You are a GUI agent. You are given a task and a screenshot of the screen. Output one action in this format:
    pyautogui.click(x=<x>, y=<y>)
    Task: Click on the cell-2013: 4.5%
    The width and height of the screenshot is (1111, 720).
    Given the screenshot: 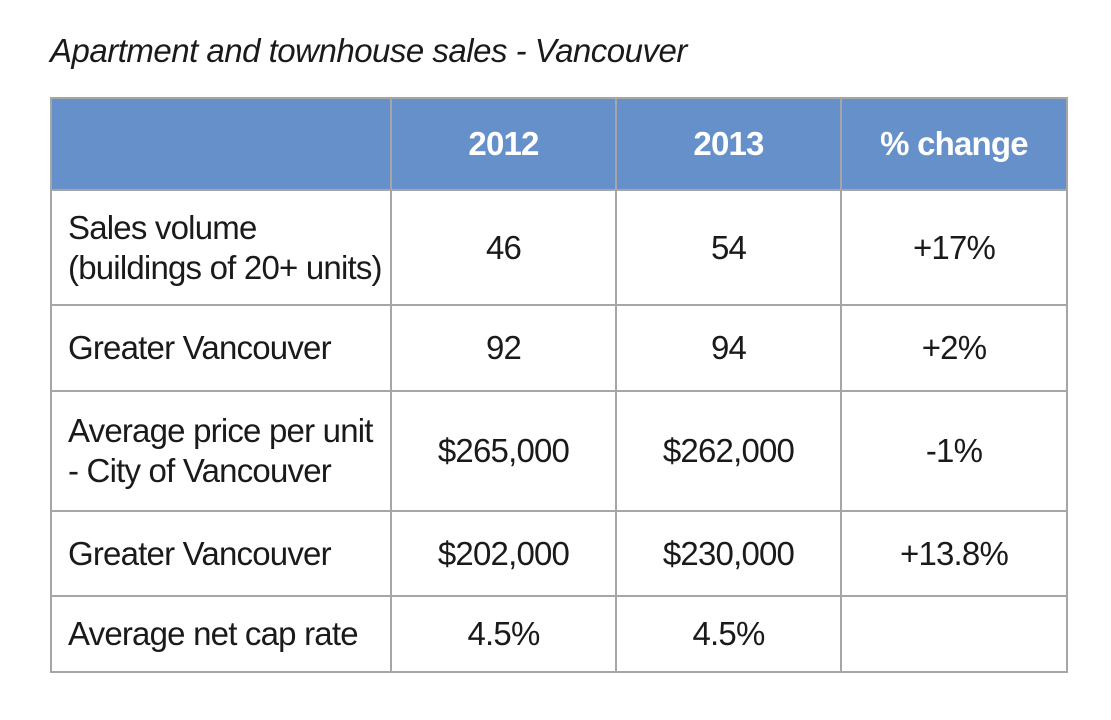 What is the action you would take?
    pyautogui.click(x=728, y=634)
    